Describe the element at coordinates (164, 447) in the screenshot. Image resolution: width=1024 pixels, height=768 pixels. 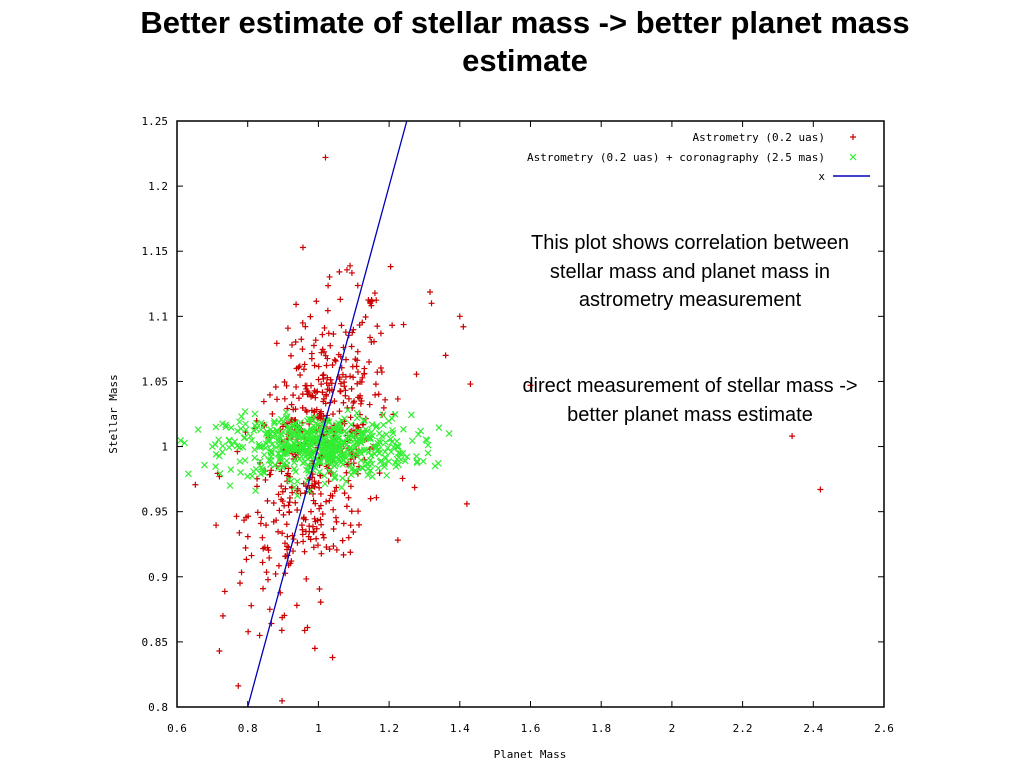
I see `y-tick-label: 1` at that location.